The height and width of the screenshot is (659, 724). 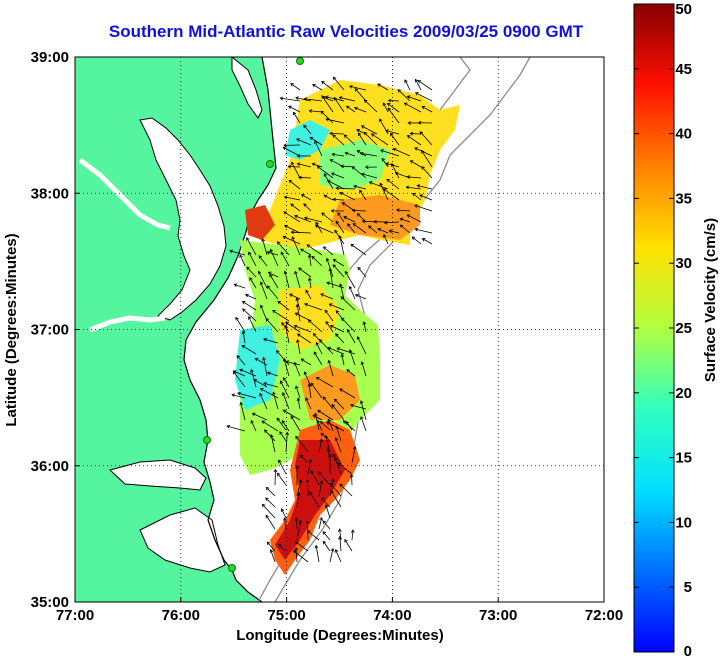 I want to click on x-tick-label: 76:00, so click(x=181, y=615).